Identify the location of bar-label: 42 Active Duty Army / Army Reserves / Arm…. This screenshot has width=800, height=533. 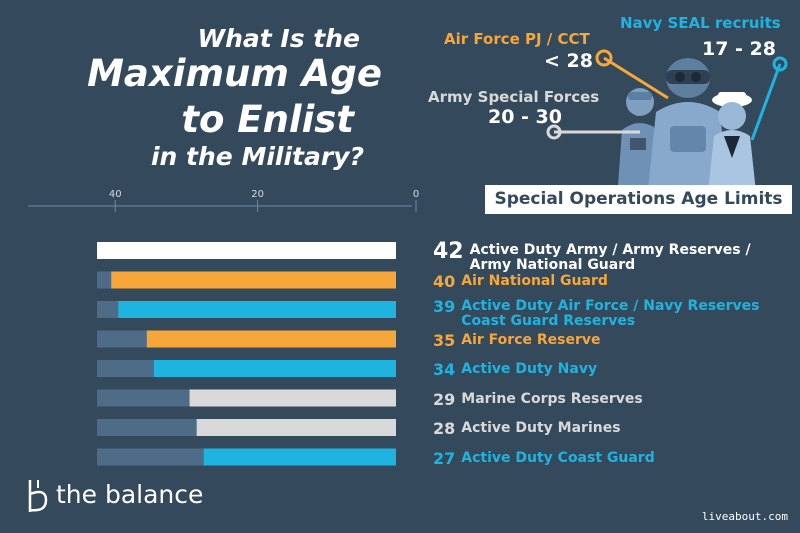
(596, 256).